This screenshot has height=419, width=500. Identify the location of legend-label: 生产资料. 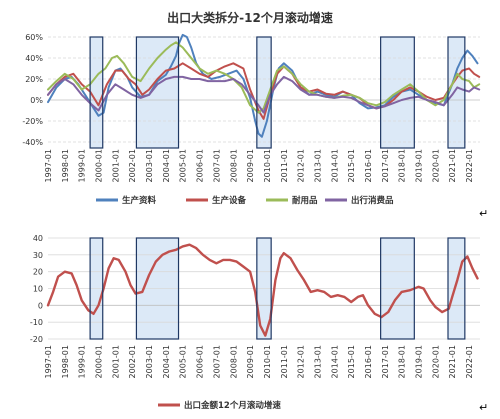
(139, 200).